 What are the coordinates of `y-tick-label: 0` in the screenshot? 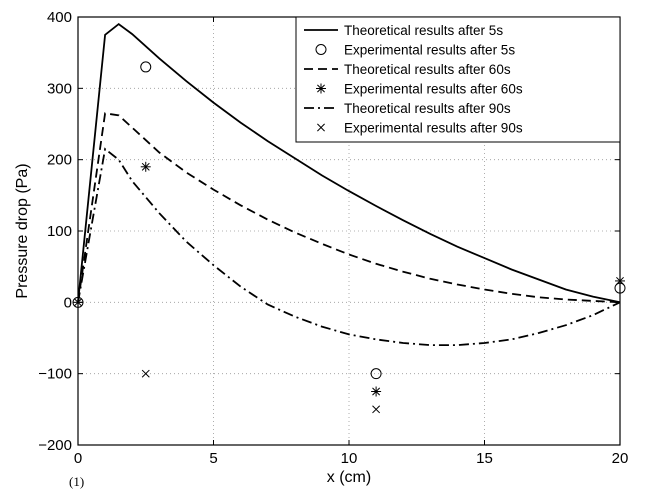 It's located at (68, 302).